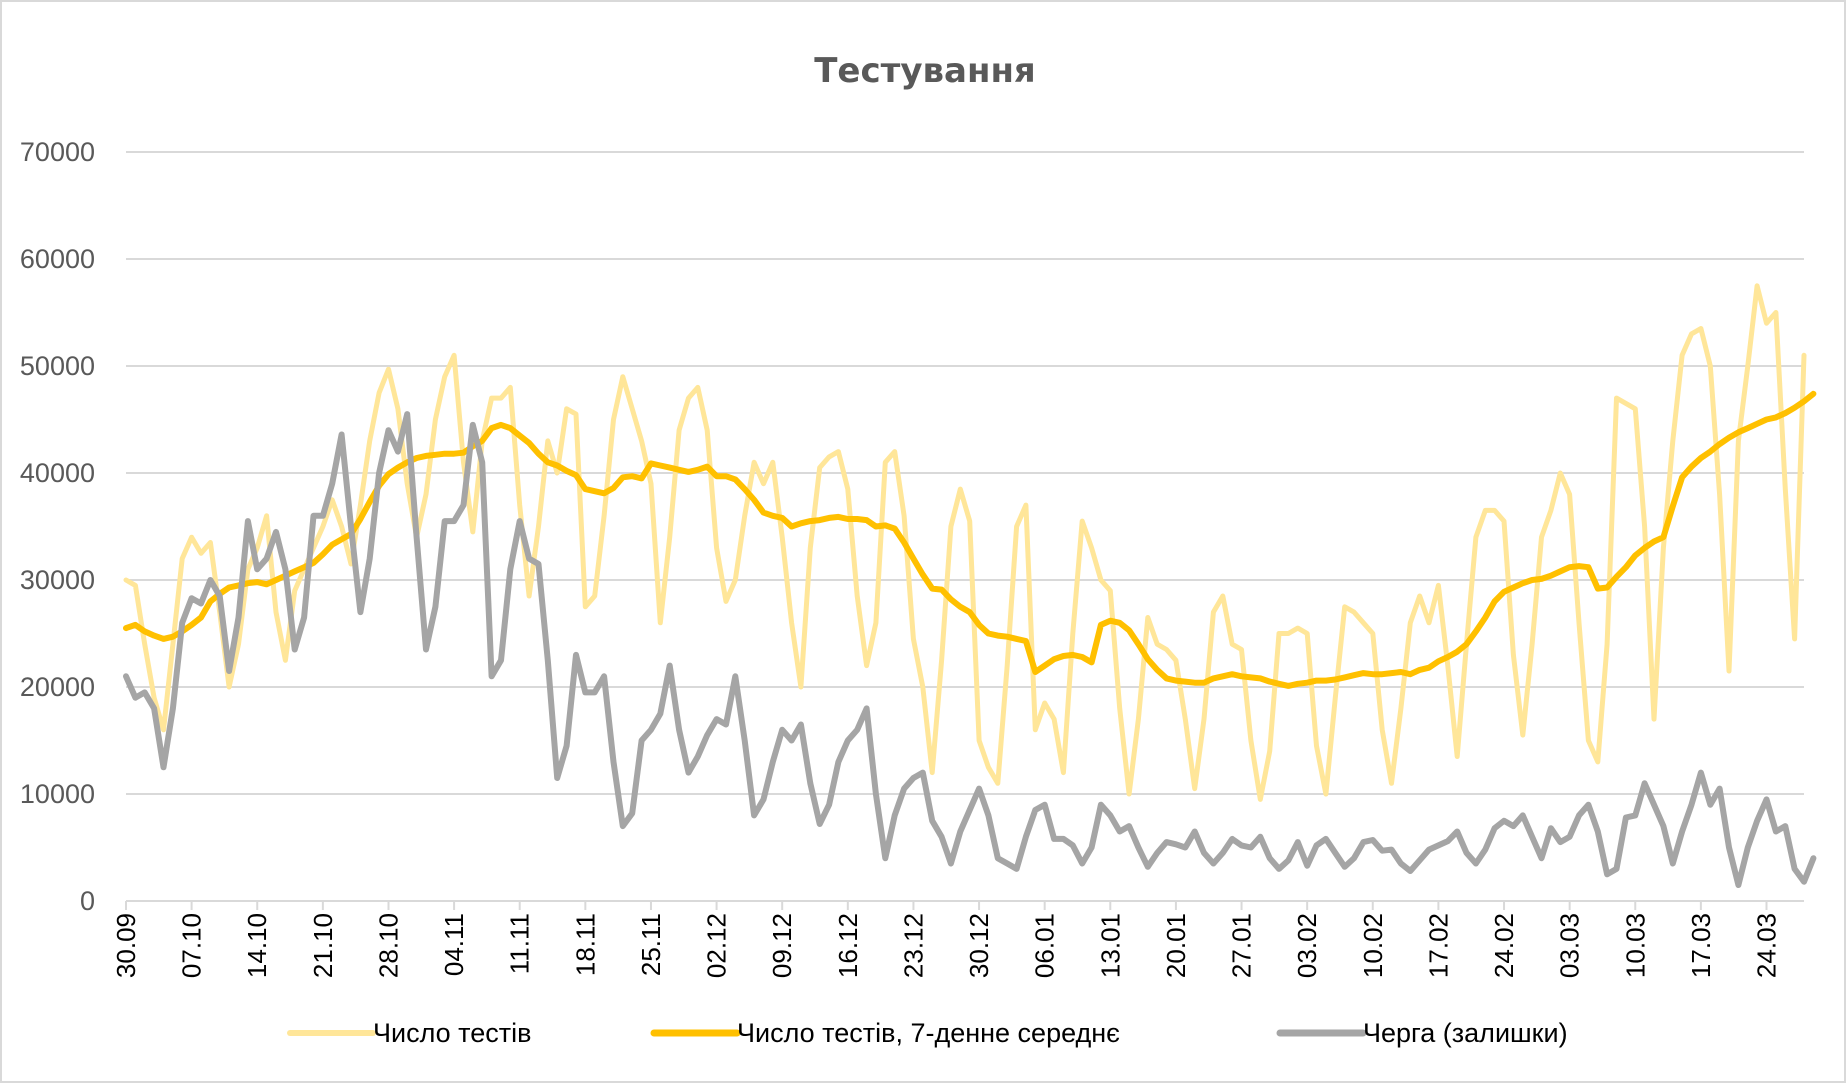  Describe the element at coordinates (57, 687) in the screenshot. I see `y-tick-label: 20000` at that location.